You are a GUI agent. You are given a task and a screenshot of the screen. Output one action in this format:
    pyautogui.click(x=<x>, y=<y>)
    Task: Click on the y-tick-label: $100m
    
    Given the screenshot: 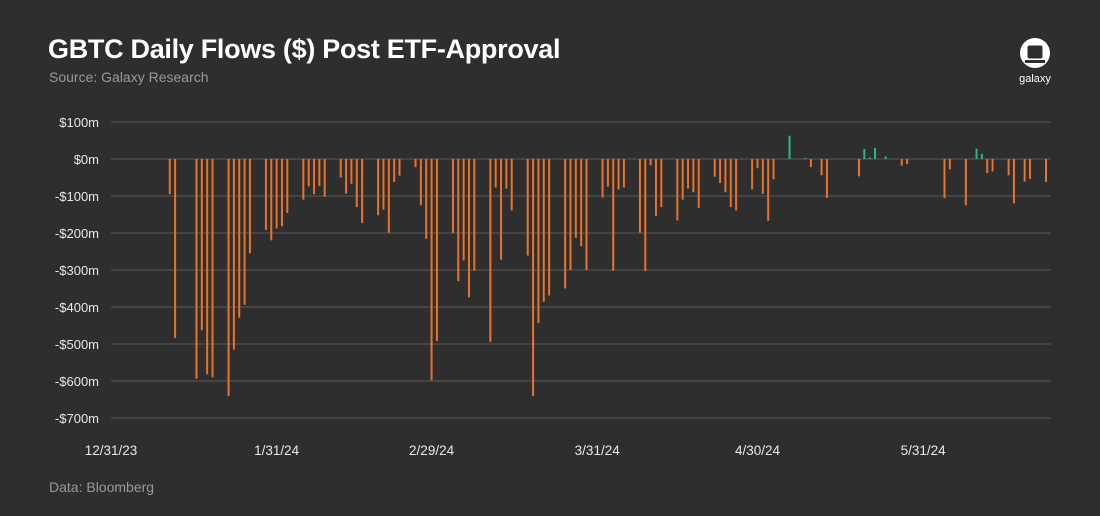 What is the action you would take?
    pyautogui.click(x=79, y=122)
    